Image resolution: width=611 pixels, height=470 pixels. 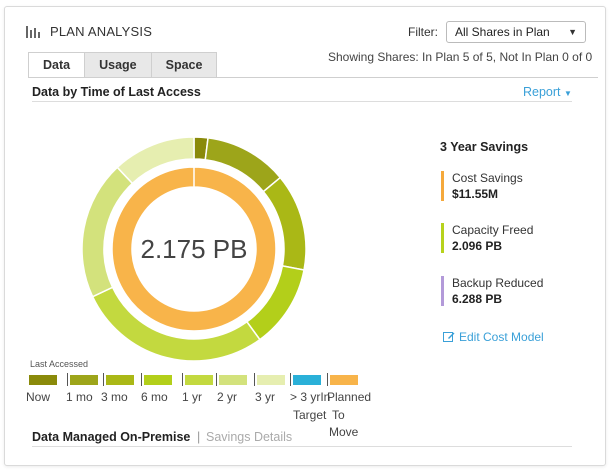 What do you see at coordinates (184, 64) in the screenshot?
I see `tab-space: Space` at bounding box center [184, 64].